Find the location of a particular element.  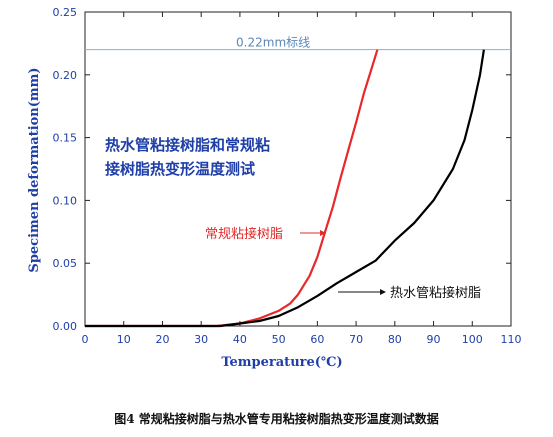

y-tick-label: 0.10 is located at coordinates (65, 200).